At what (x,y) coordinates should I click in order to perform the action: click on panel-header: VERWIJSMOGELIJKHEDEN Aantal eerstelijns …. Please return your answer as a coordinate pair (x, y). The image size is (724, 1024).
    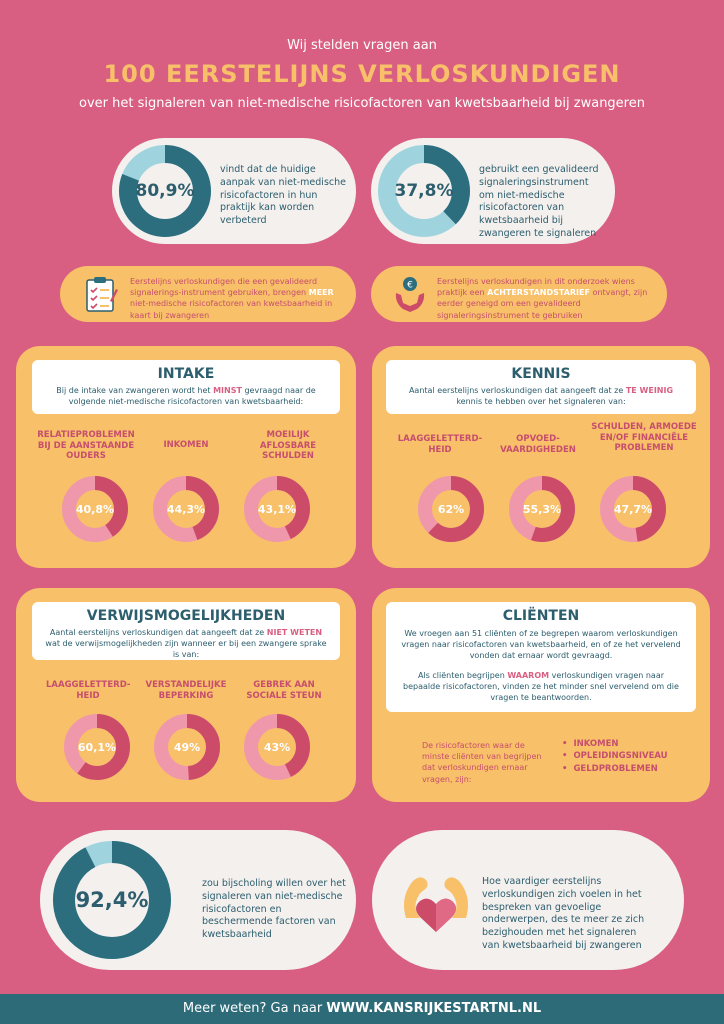
    Looking at the image, I should click on (186, 631).